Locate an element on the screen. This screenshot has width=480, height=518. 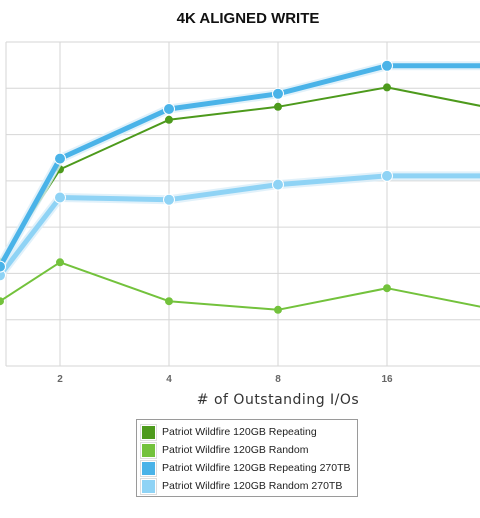
x-axis-label: # of Outstanding I/Os is located at coordinates (278, 400).